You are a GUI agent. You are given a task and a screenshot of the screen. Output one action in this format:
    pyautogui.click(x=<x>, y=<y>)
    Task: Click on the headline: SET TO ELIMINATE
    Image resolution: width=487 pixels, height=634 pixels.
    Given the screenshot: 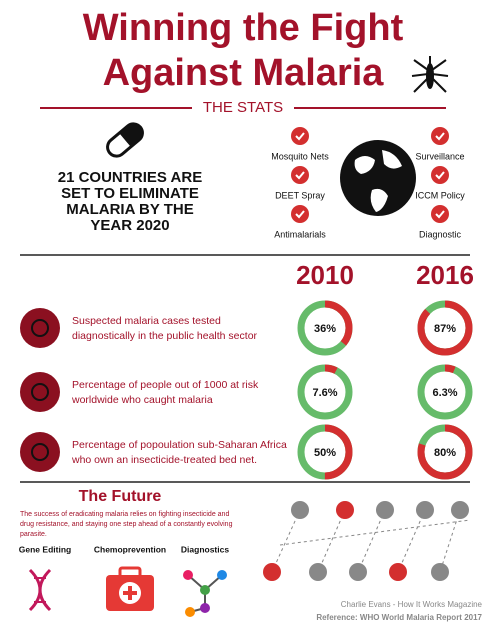 What is the action you would take?
    pyautogui.click(x=130, y=193)
    